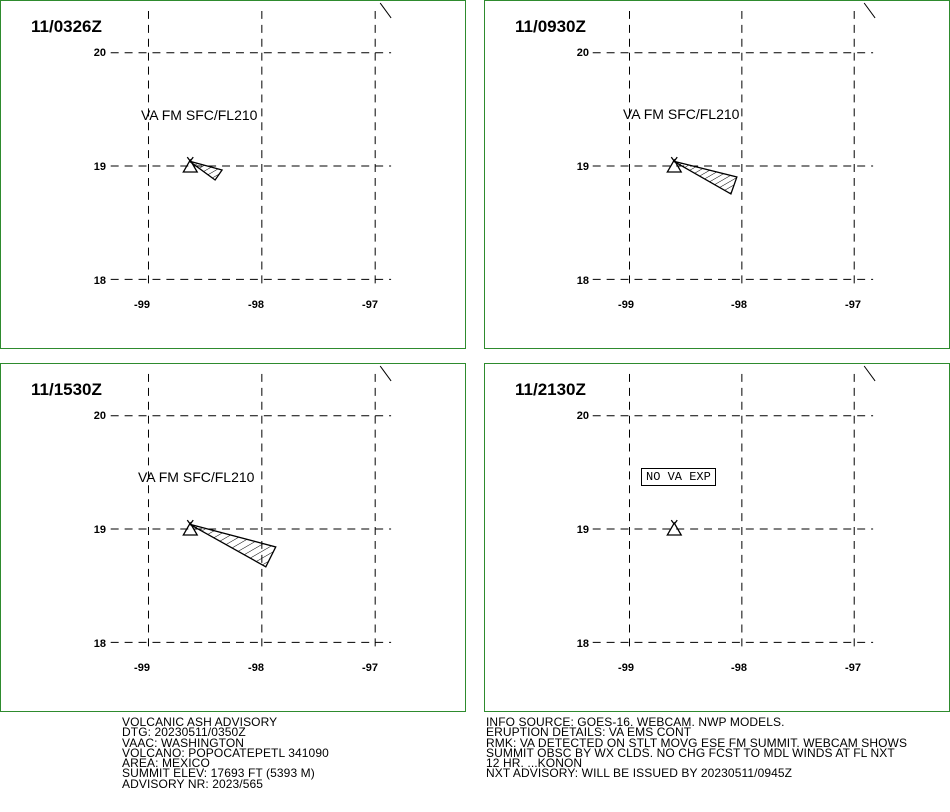 This screenshot has width=950, height=812. I want to click on panel-valid-time: 11/0930Z, so click(550, 26).